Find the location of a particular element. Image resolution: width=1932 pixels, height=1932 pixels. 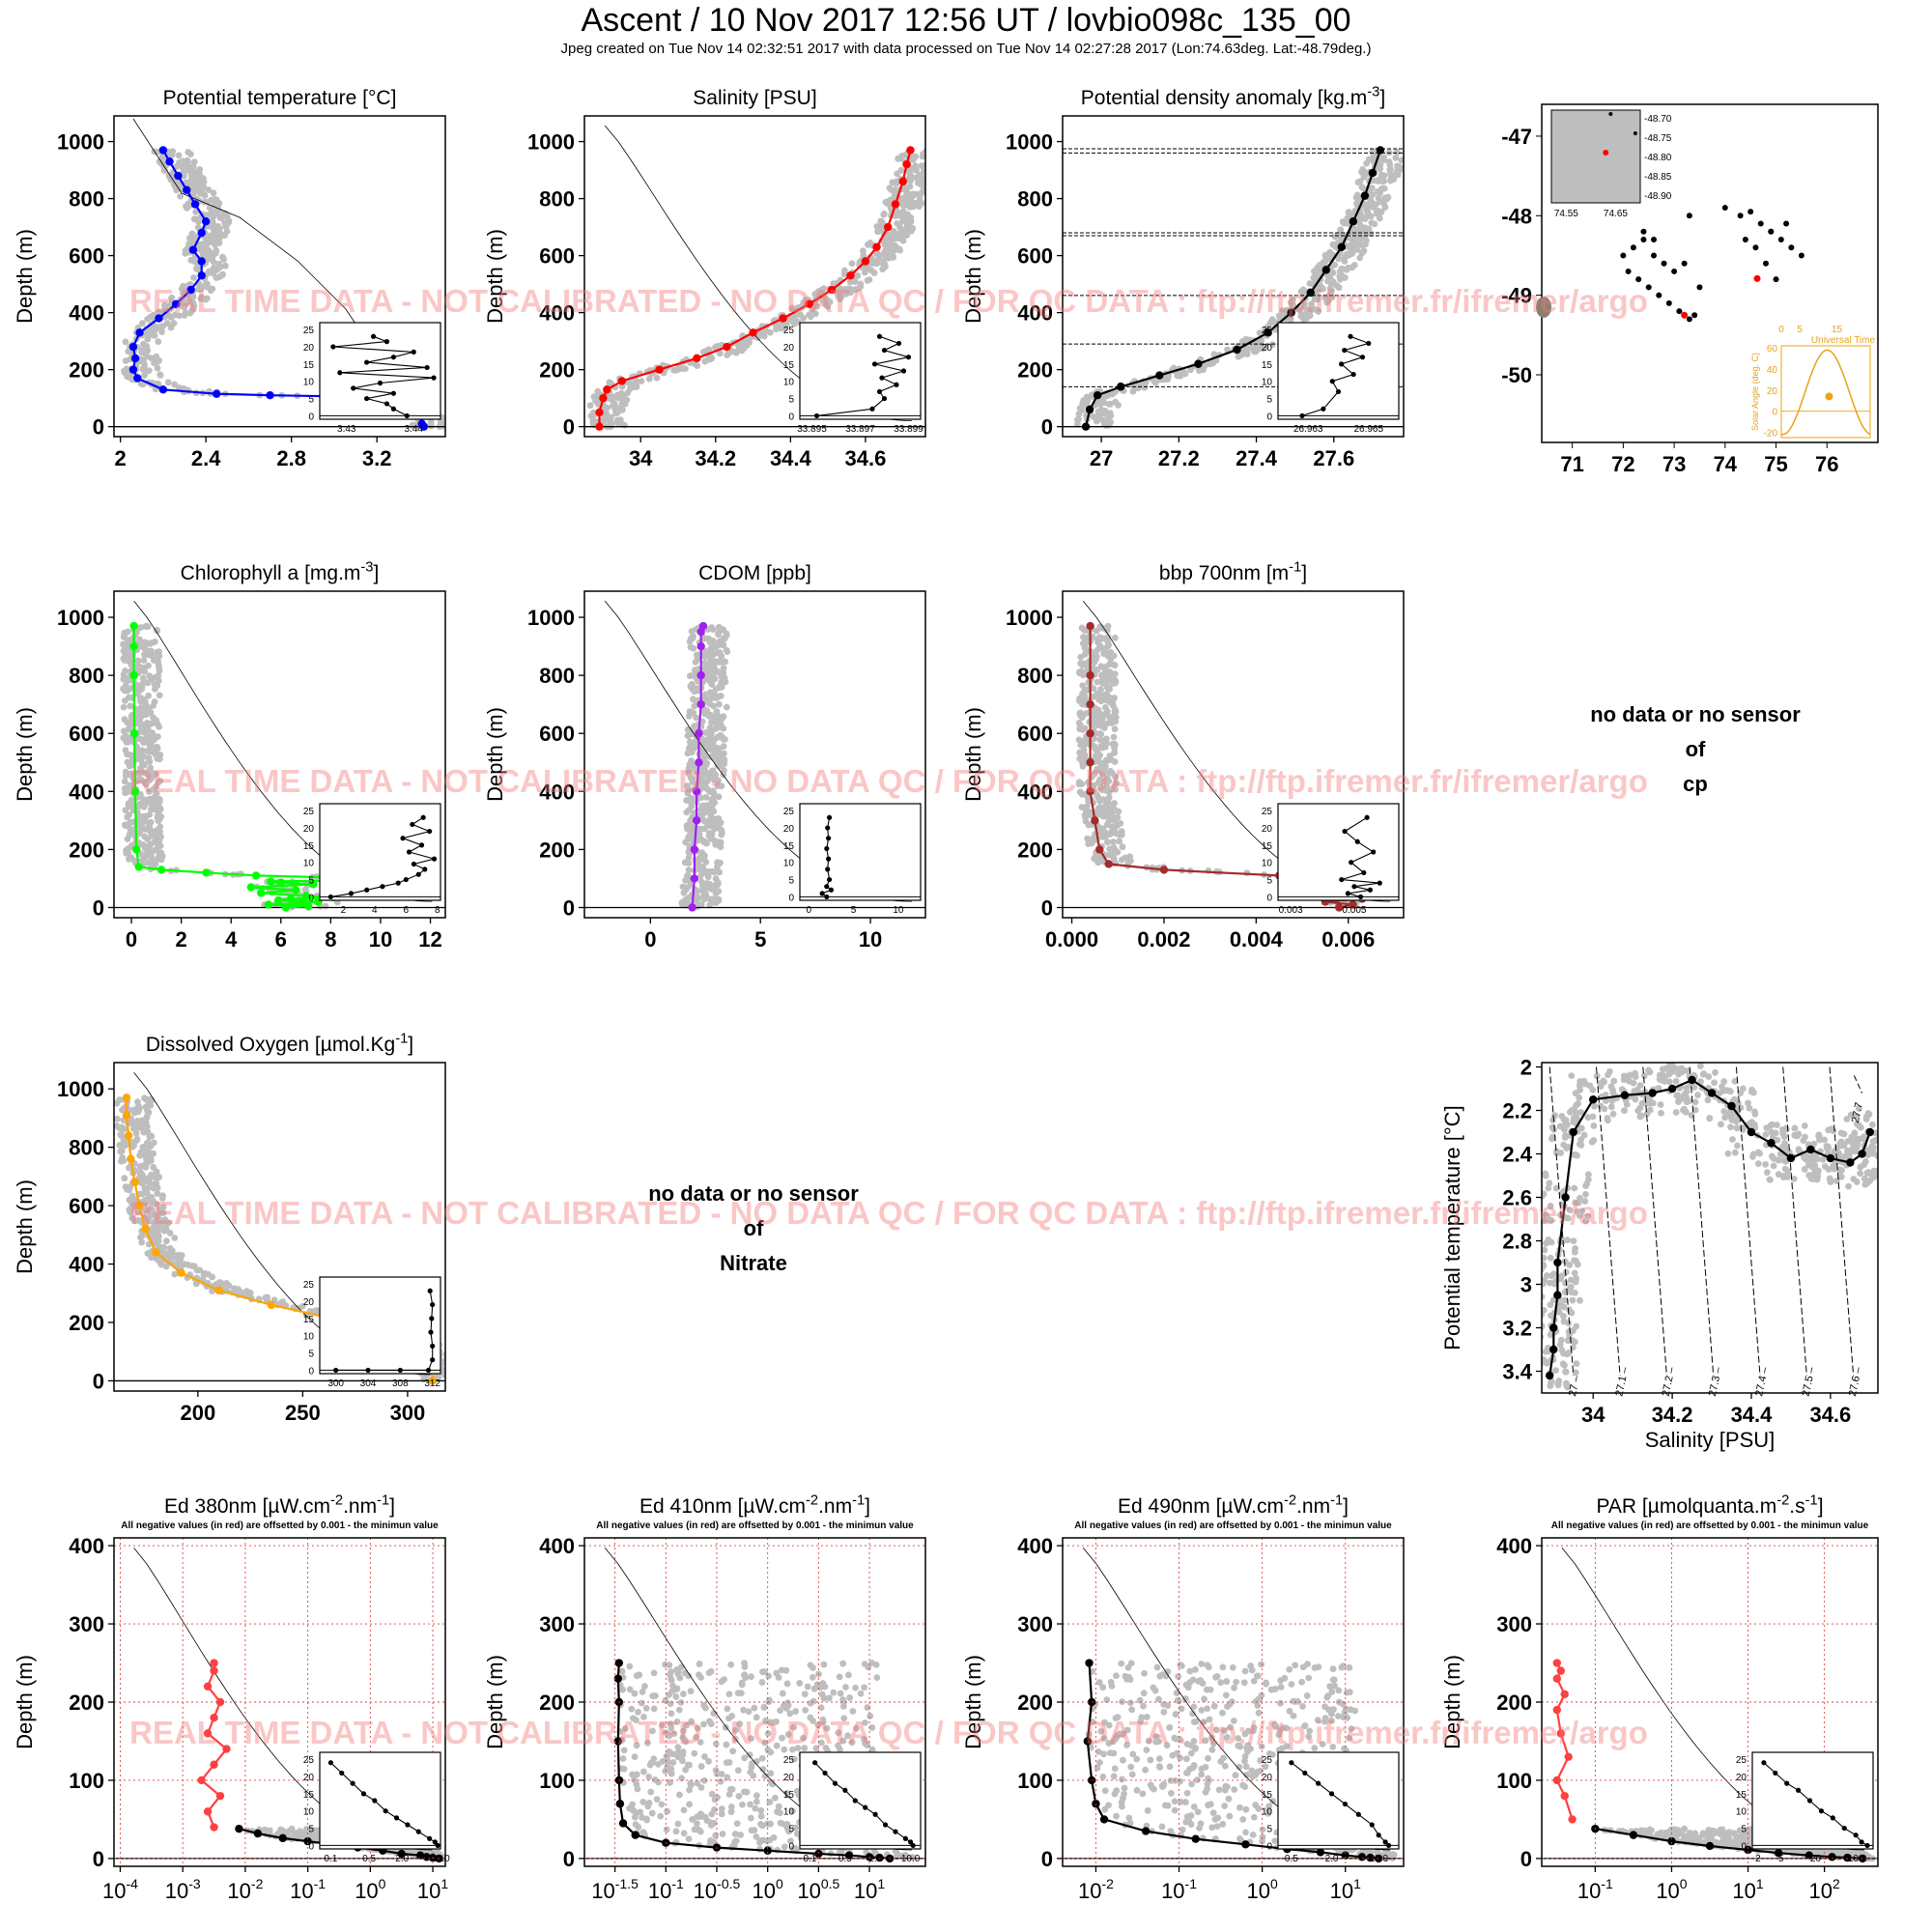

history-cloud is located at coordinates (759, 289).